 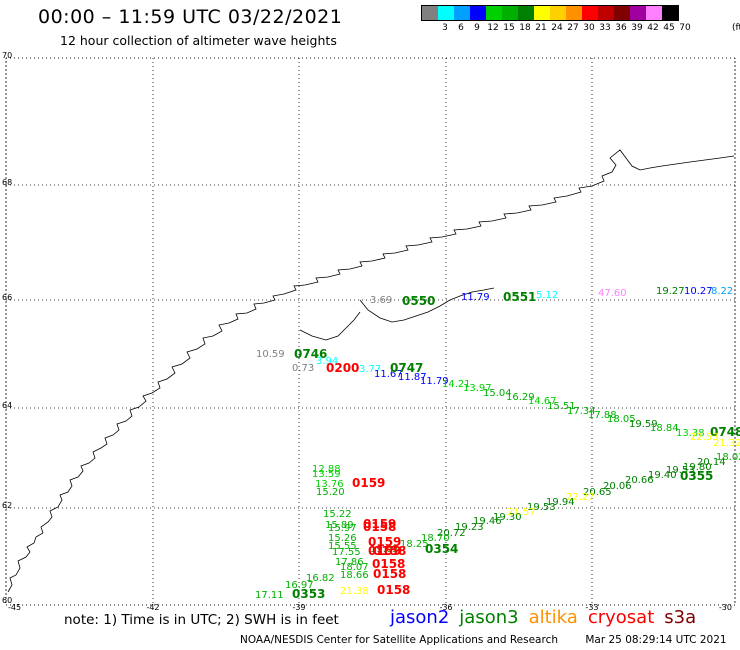 I want to click on wave-height-value: 10.27, so click(x=698, y=291).